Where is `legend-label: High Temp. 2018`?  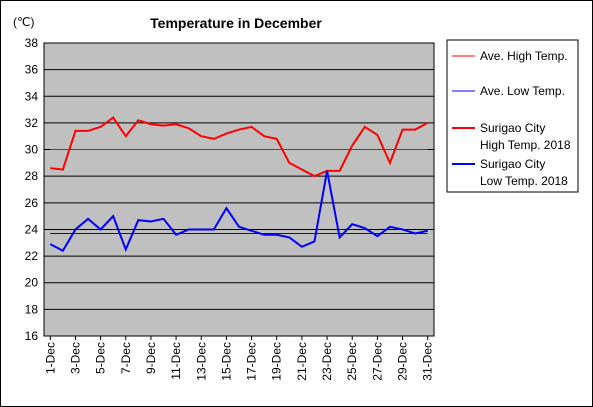
legend-label: High Temp. 2018 is located at coordinates (525, 145).